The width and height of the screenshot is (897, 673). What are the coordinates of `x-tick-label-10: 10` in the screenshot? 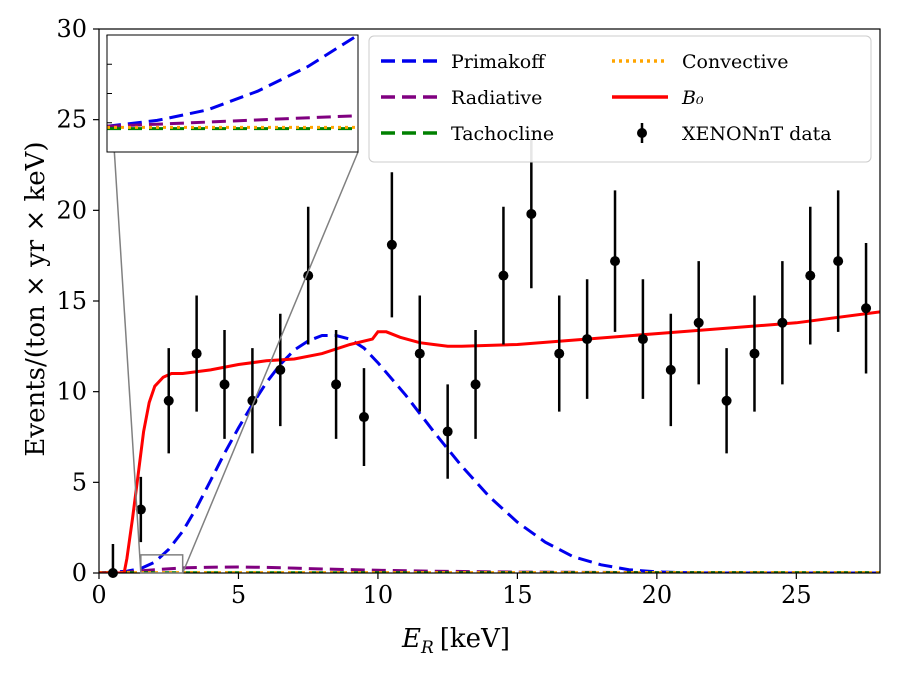 It's located at (378, 595).